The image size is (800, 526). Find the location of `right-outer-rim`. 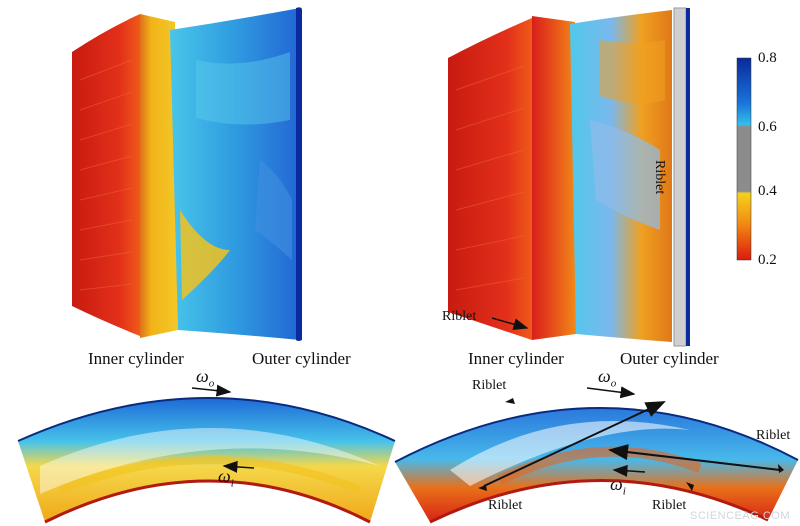

right-outer-rim is located at coordinates (596, 435).